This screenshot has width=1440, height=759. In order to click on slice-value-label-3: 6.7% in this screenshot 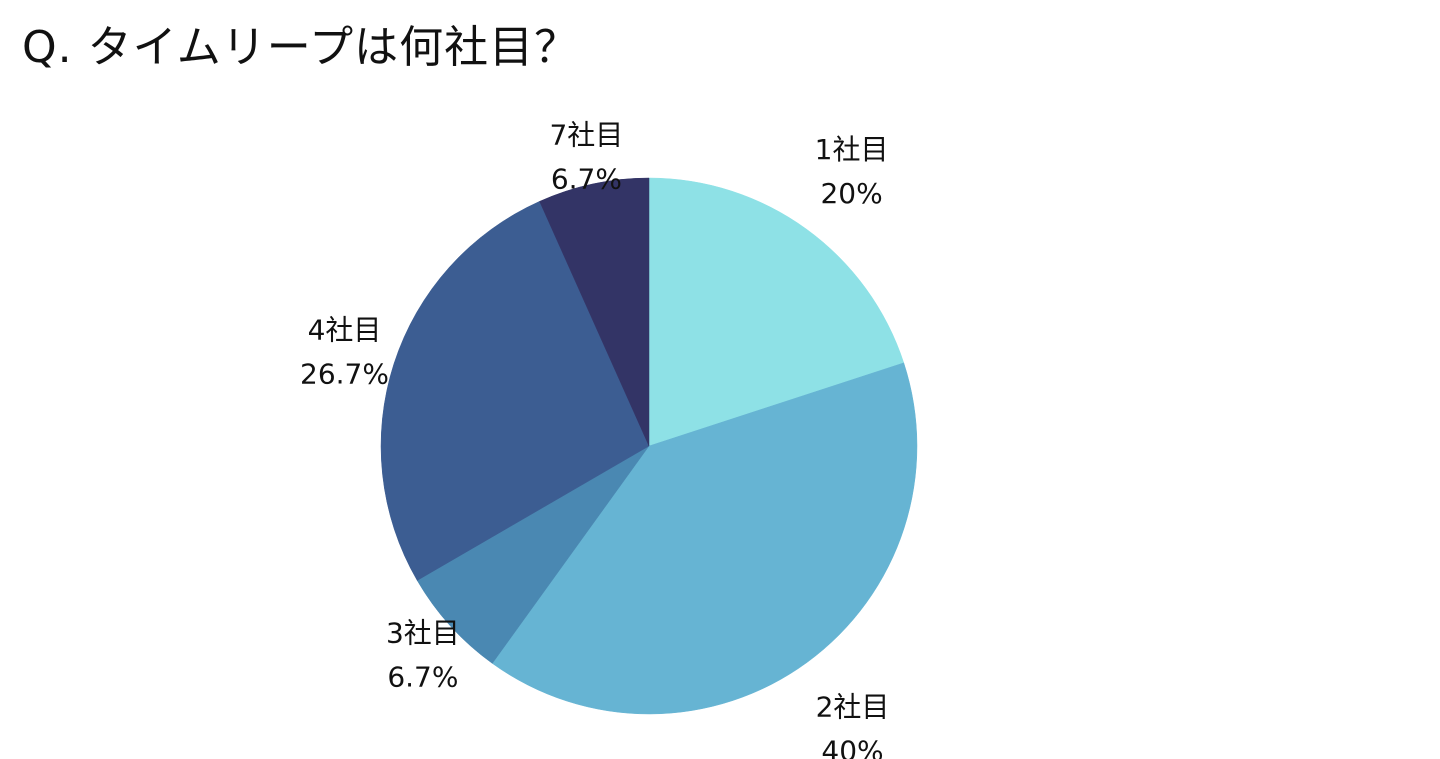, I will do `click(422, 677)`.